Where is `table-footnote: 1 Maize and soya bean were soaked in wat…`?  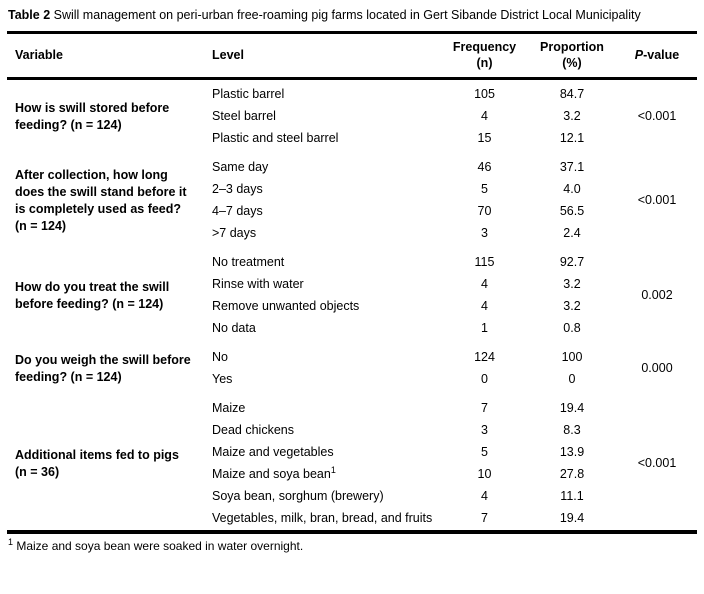
table-footnote: 1 Maize and soya bean were soaked in wat… is located at coordinates (352, 546).